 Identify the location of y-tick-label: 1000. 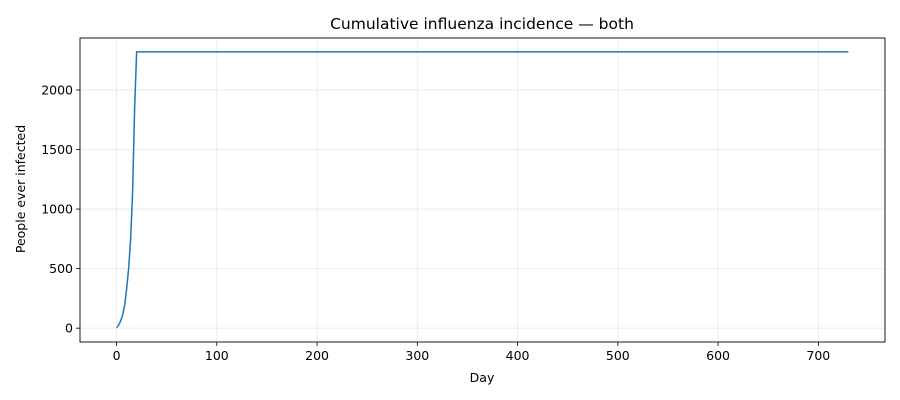
(57, 209).